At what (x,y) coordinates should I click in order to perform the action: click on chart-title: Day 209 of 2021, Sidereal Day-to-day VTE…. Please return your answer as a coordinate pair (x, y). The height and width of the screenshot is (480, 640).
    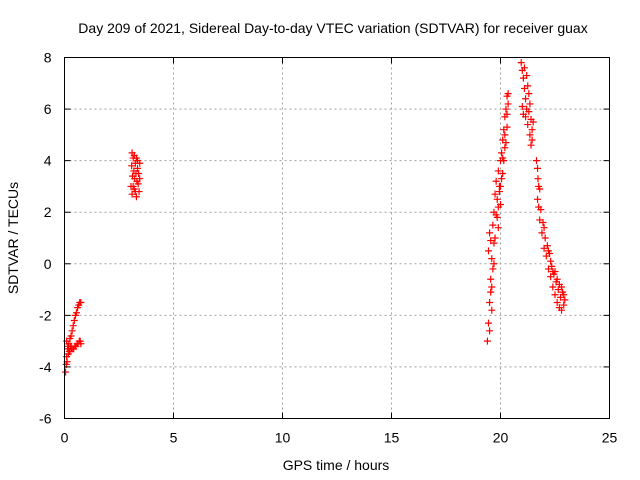
    Looking at the image, I should click on (332, 28).